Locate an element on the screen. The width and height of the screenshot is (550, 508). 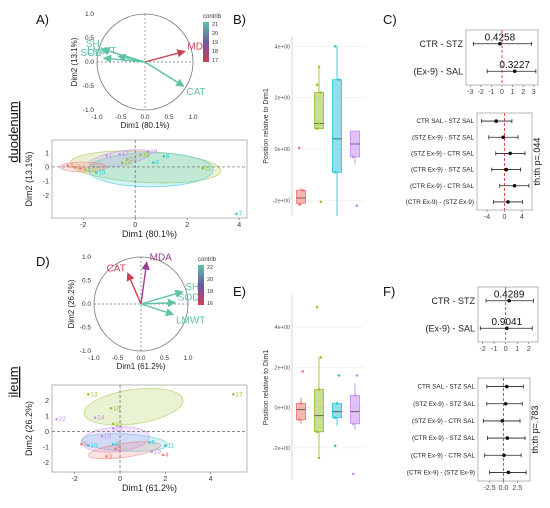
legend-tick: 17 is located at coordinates (215, 61).